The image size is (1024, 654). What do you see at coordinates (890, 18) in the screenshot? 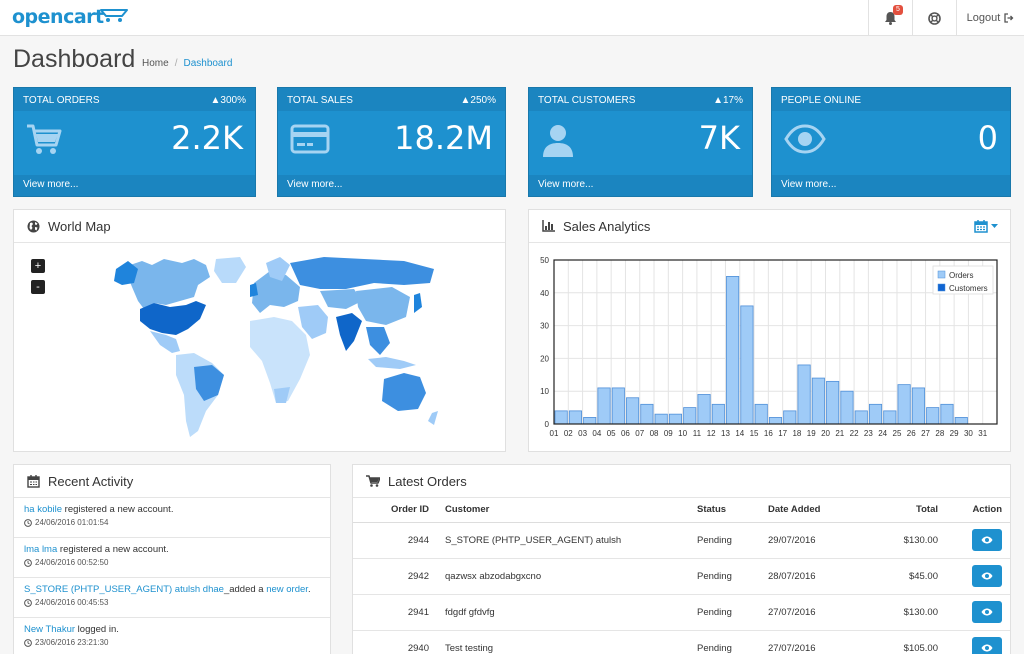
I see `notifications-button: 5` at bounding box center [890, 18].